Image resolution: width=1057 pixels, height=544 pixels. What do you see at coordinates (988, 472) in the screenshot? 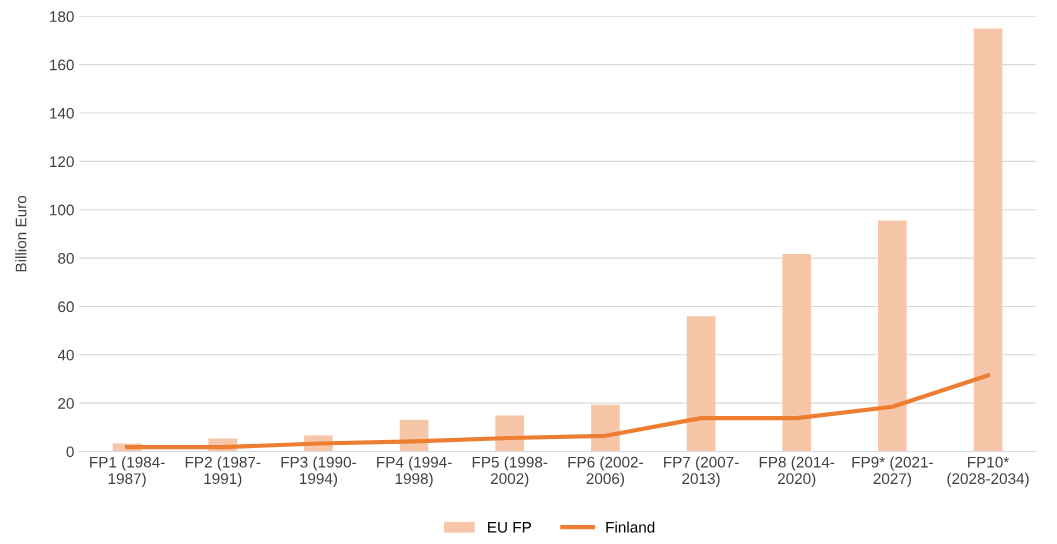
I see `x-tick-label: FP10* (2028-2034)` at bounding box center [988, 472].